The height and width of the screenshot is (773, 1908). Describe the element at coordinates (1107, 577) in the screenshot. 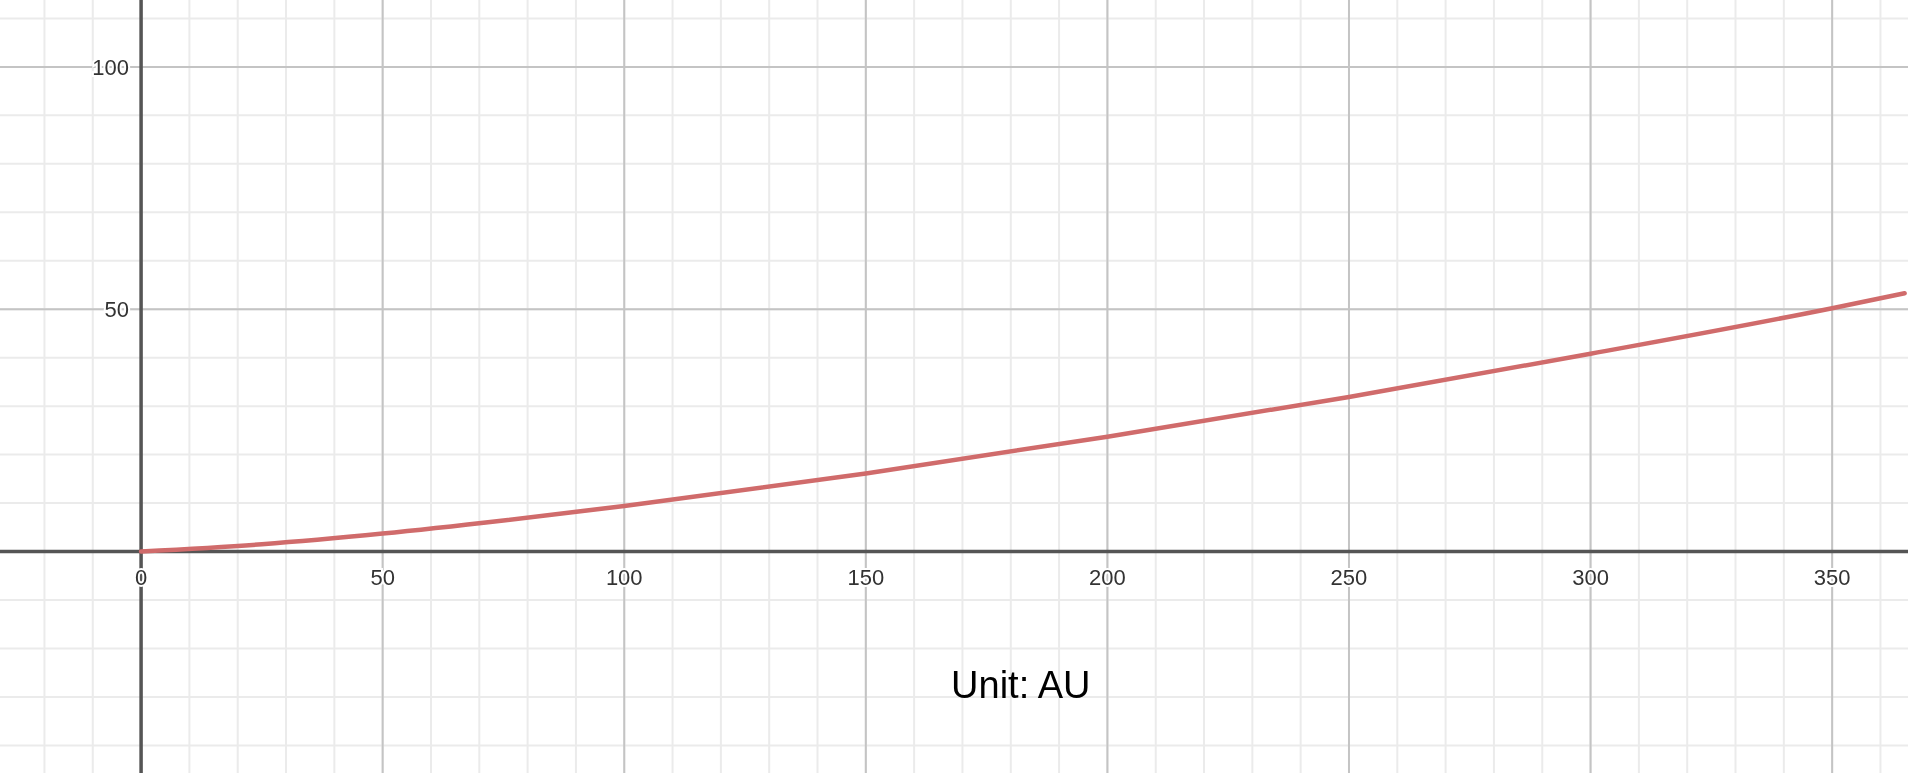

I see `x-tick-label: 200` at that location.